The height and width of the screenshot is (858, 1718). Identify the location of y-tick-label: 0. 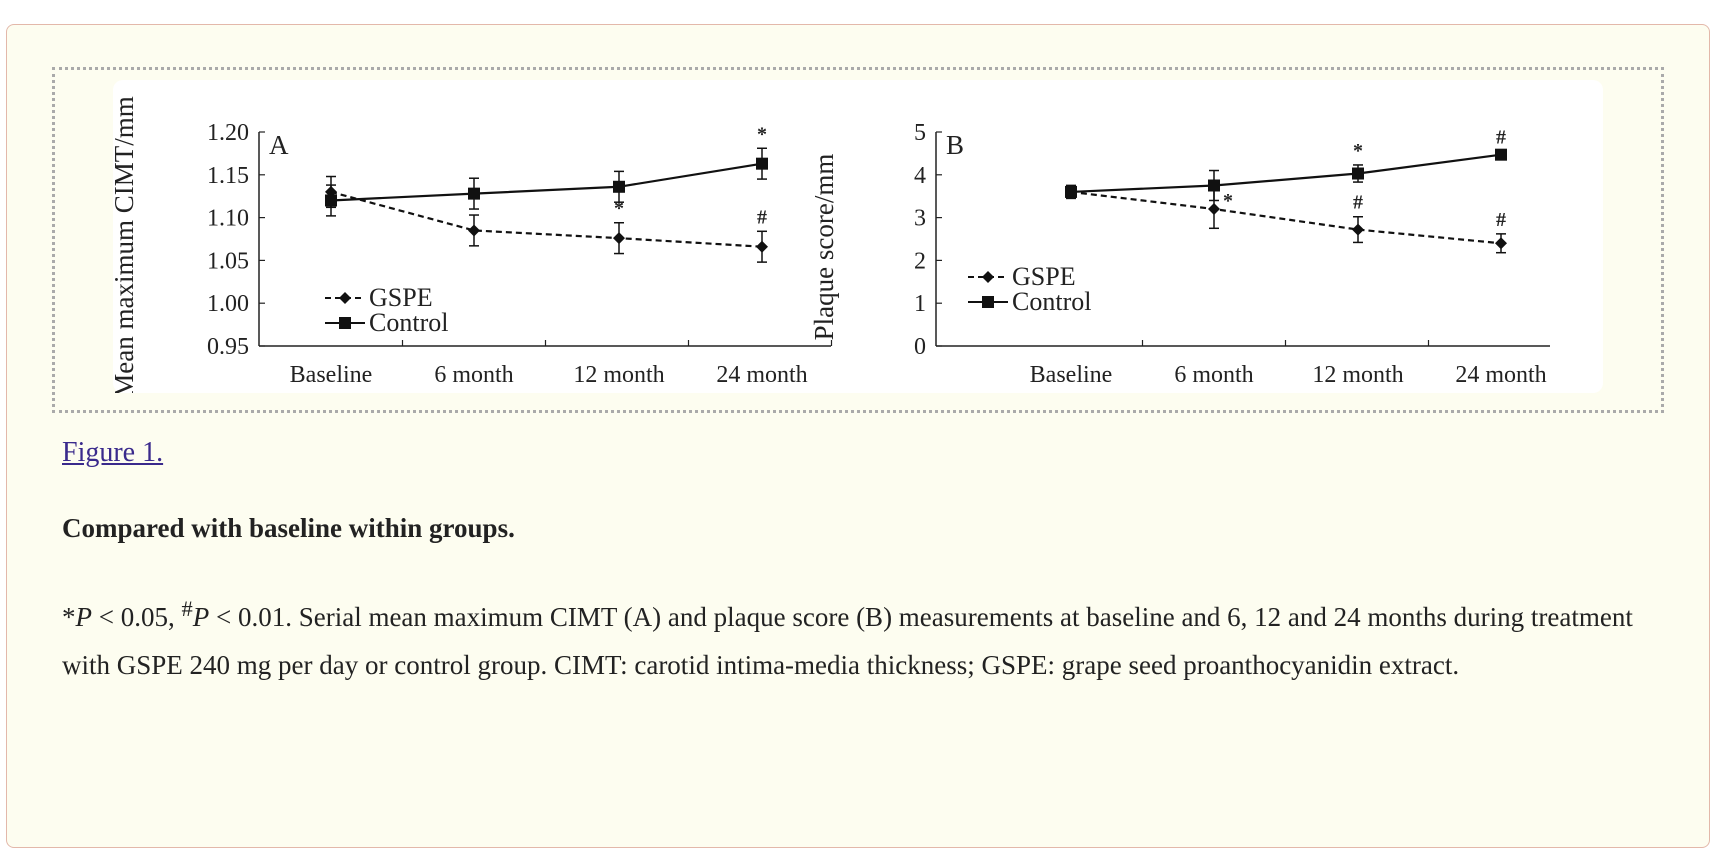
(920, 347).